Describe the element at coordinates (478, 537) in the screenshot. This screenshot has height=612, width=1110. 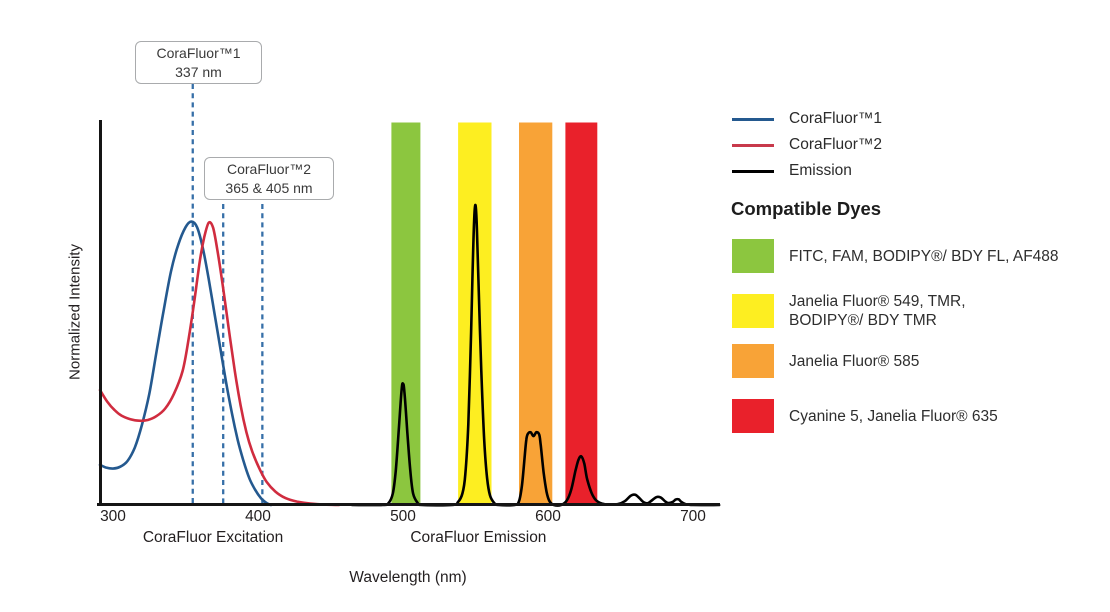
I see `section-label-corafluoremission: CoraFluor Emission` at that location.